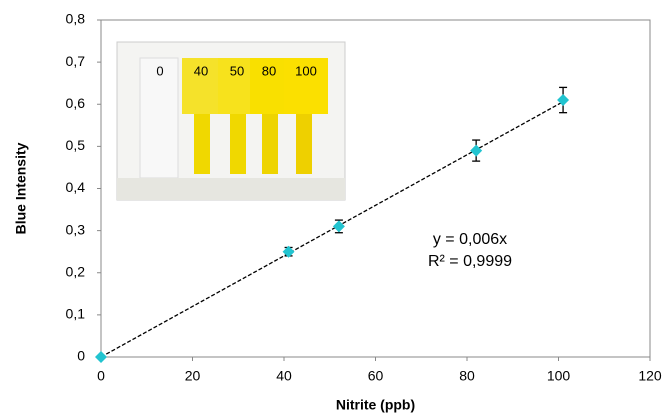  What do you see at coordinates (76, 187) in the screenshot?
I see `y-tick-label: 0,4` at bounding box center [76, 187].